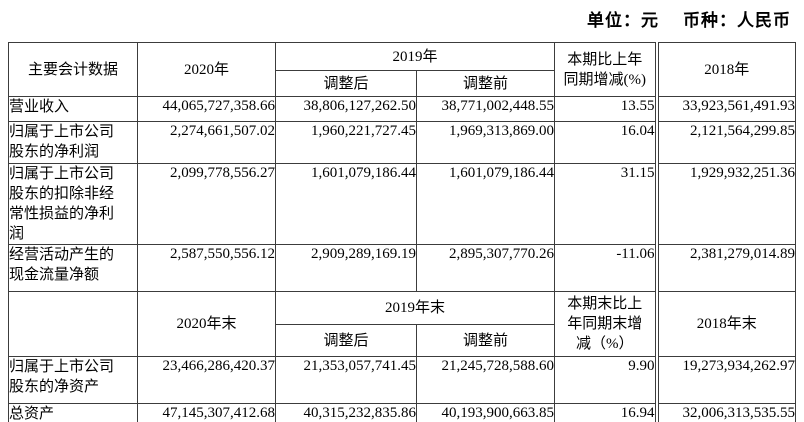  What do you see at coordinates (415, 308) in the screenshot?
I see `header-2019-eop: 2019年末` at bounding box center [415, 308].